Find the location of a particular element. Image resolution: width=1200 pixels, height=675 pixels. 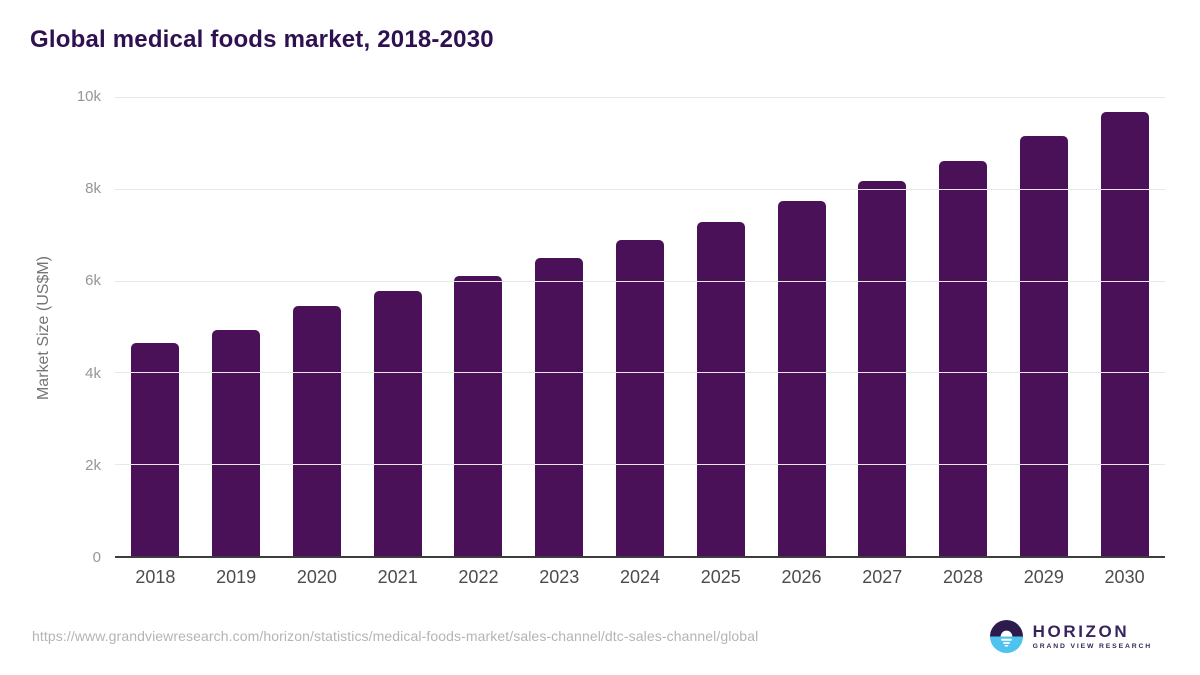

y-tick-label: 10k is located at coordinates (88, 96).